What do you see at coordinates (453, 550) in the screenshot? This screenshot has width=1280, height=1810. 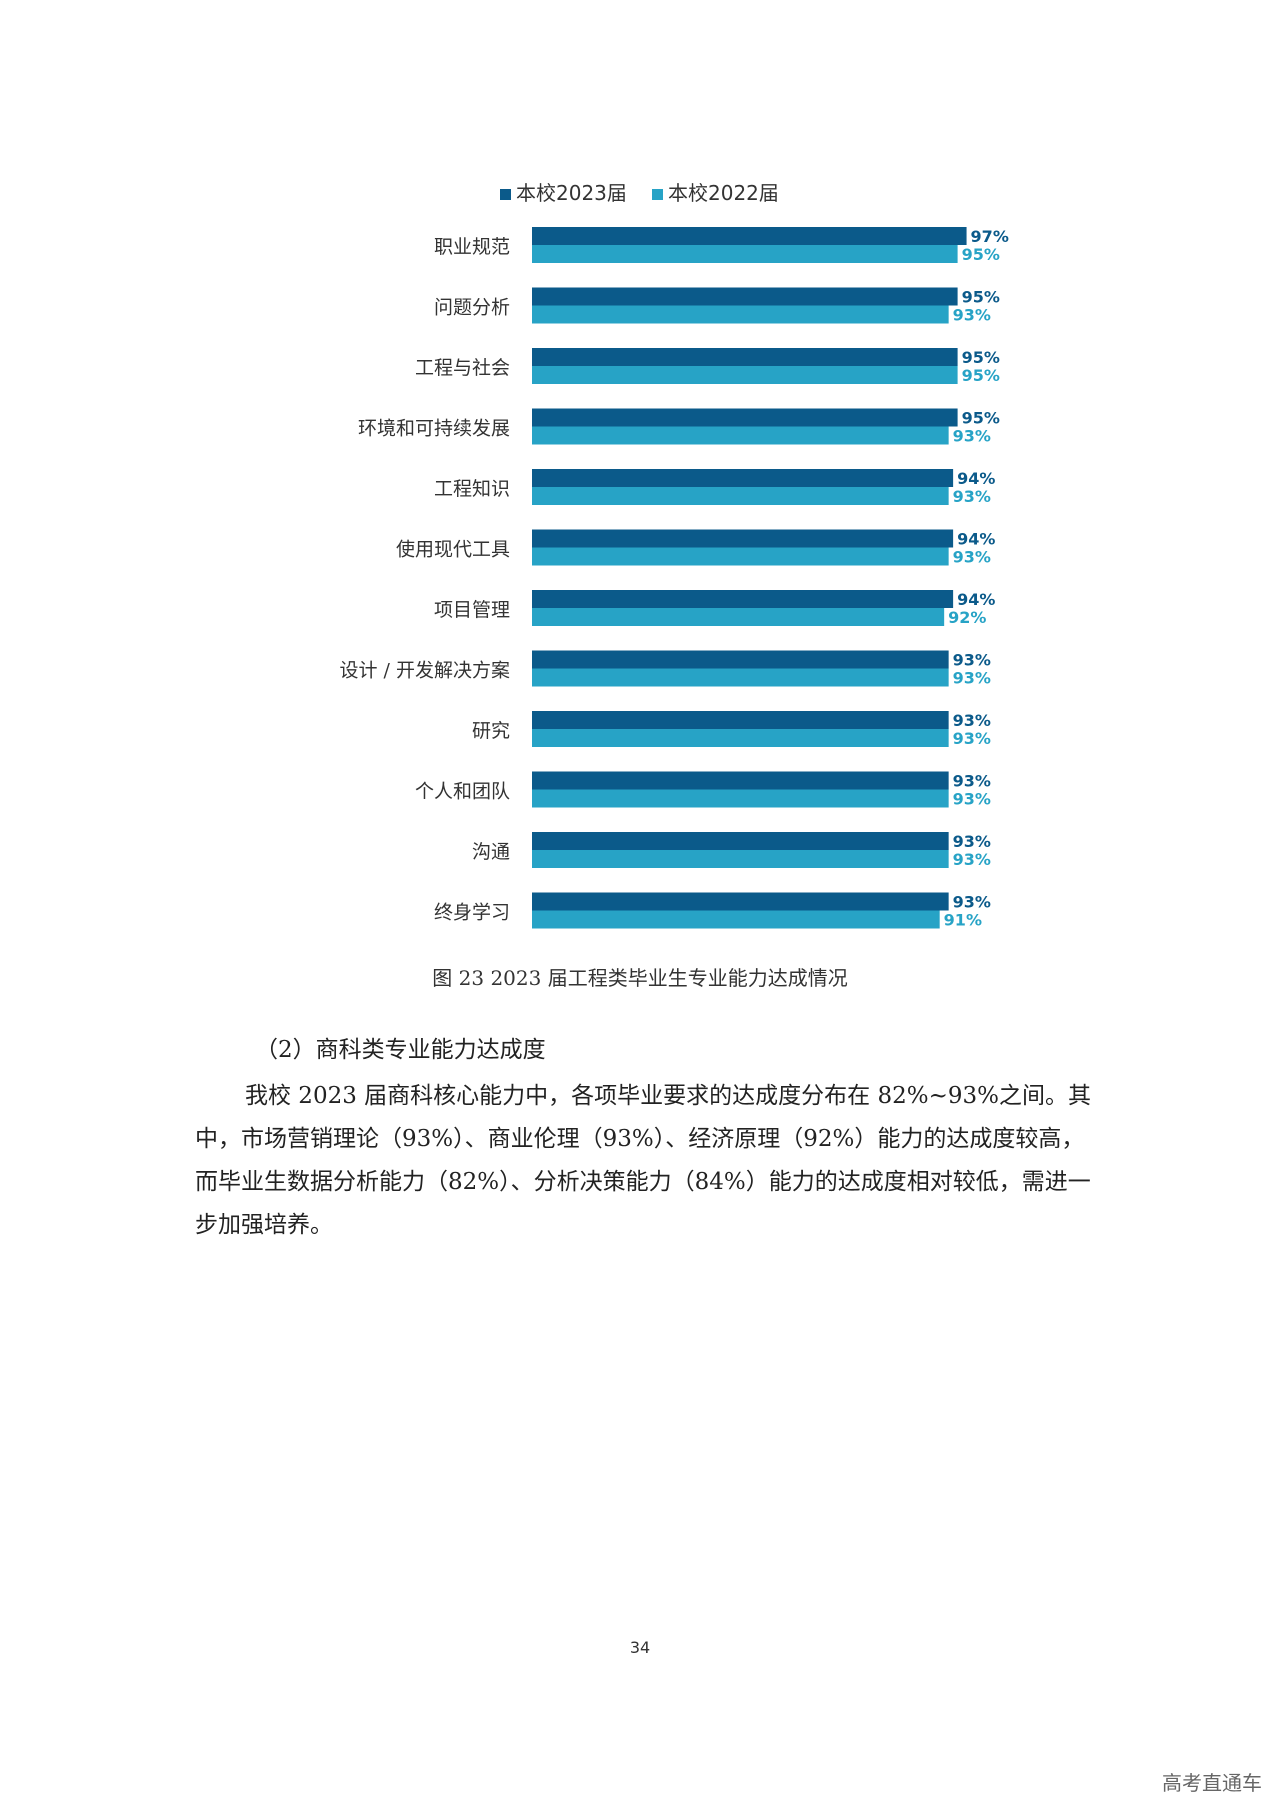 I see `category-label: 使用现代工具` at bounding box center [453, 550].